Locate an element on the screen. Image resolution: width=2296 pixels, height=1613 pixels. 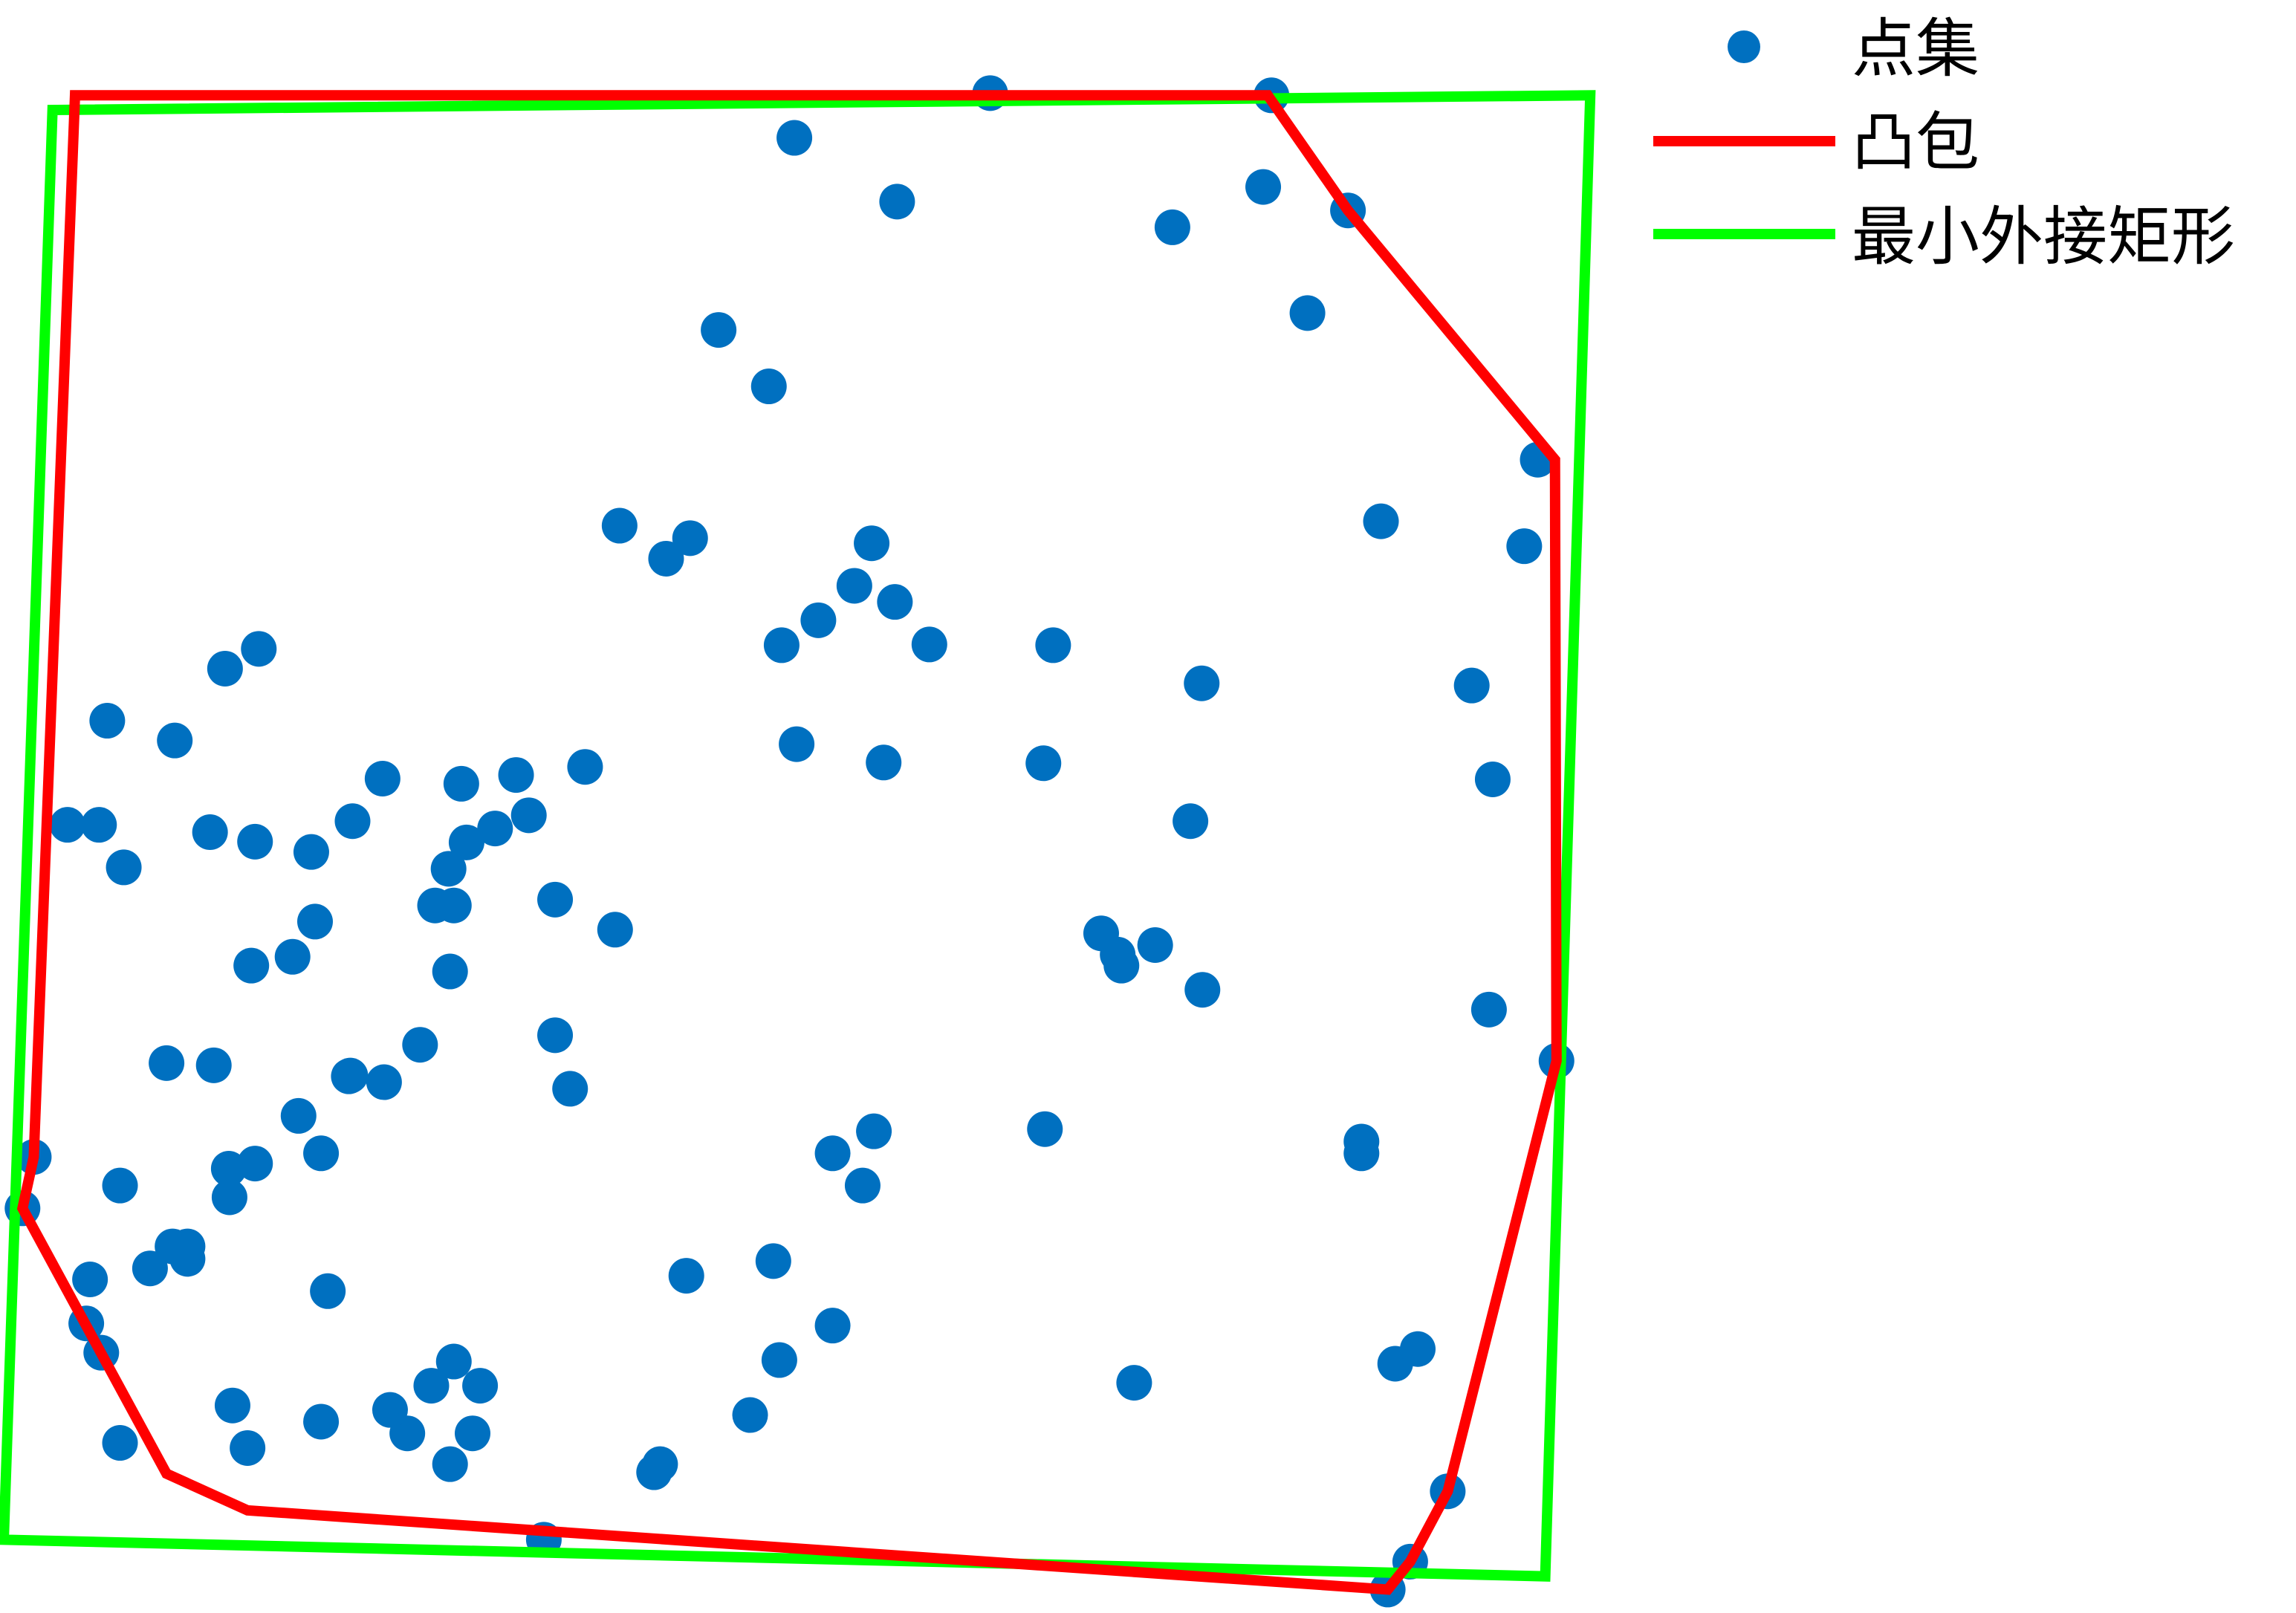
legend-rect-label: 最小外接矩形 is located at coordinates (2043, 237).